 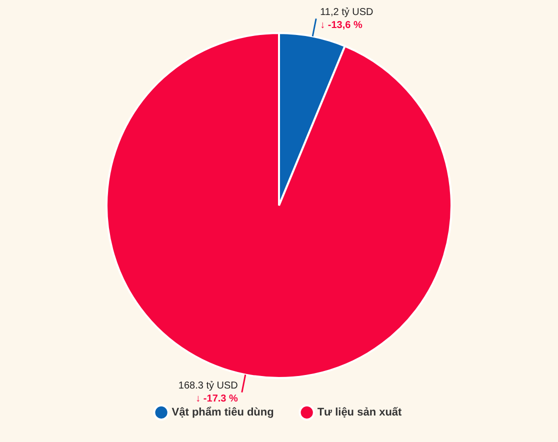 What do you see at coordinates (208, 386) in the screenshot?
I see `data-label: 168.3 tỷ USD` at bounding box center [208, 386].